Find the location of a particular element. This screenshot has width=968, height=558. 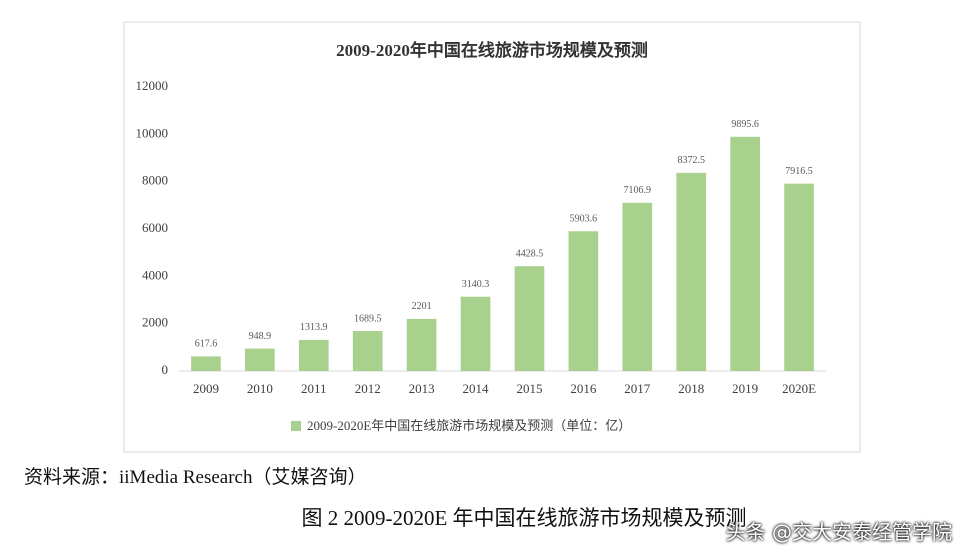

watermark: 头条 @交大安泰经管学院 is located at coordinates (838, 532).